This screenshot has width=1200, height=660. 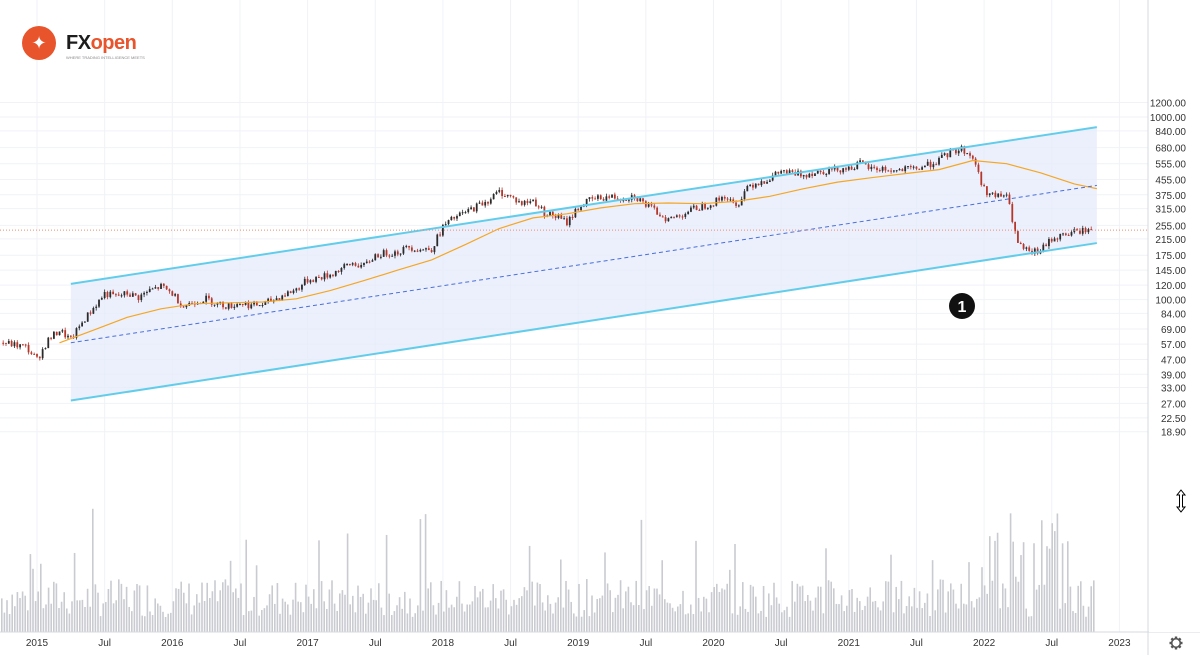 What do you see at coordinates (1170, 256) in the screenshot?
I see `price-axis-label: 175.00` at bounding box center [1170, 256].